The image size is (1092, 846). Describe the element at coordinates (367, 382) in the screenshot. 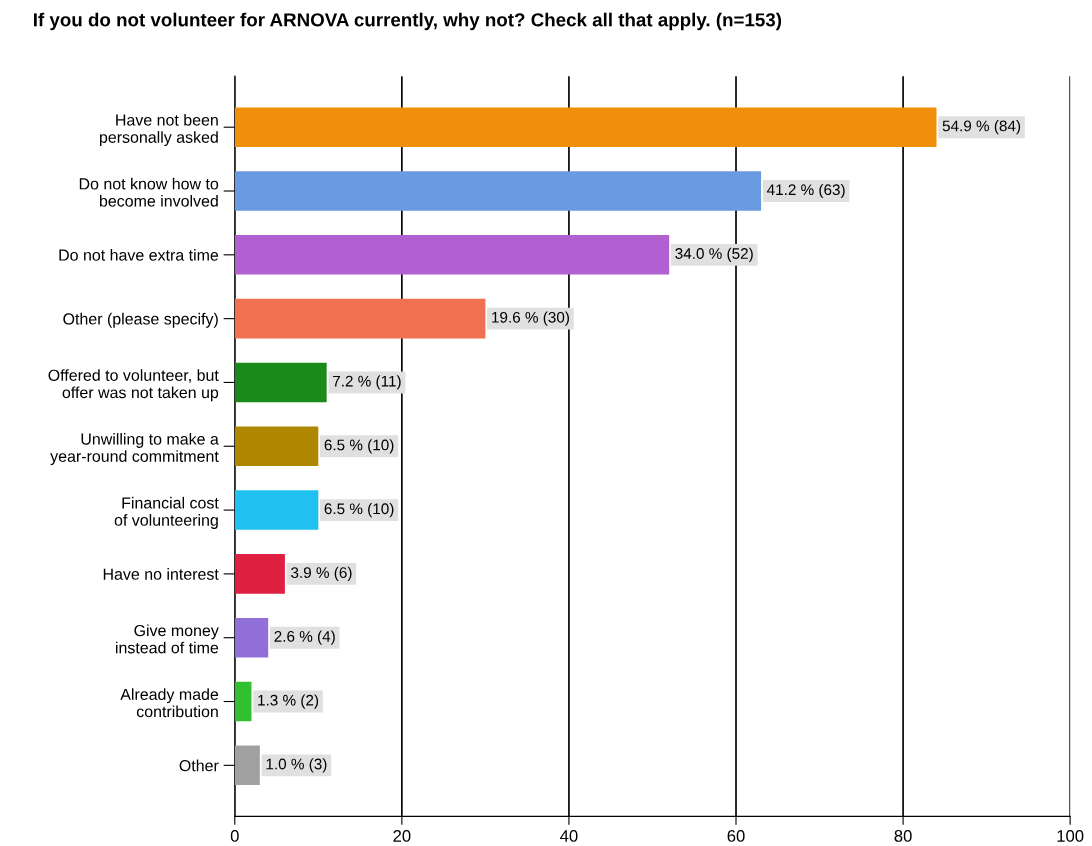

I see `data-label: 7.2 % (11)` at that location.